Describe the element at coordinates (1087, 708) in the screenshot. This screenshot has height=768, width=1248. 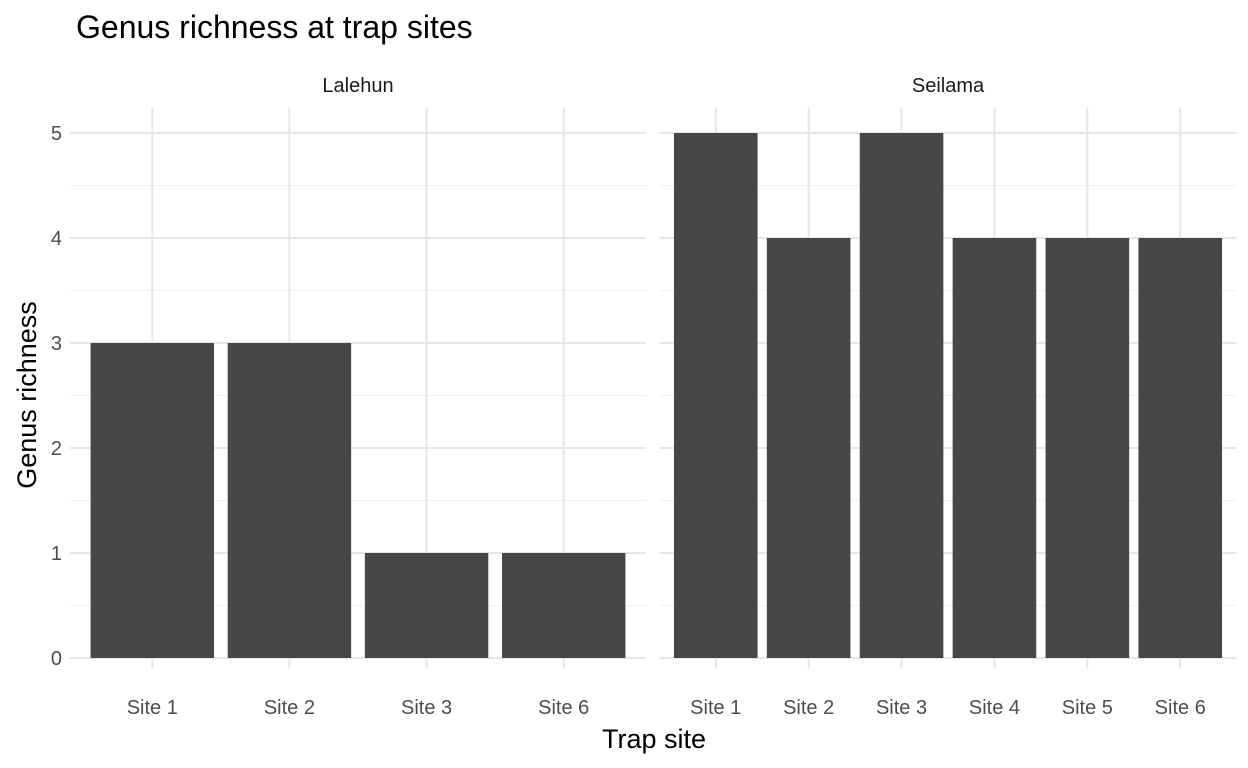
I see `x-tick-label: Site 5` at that location.